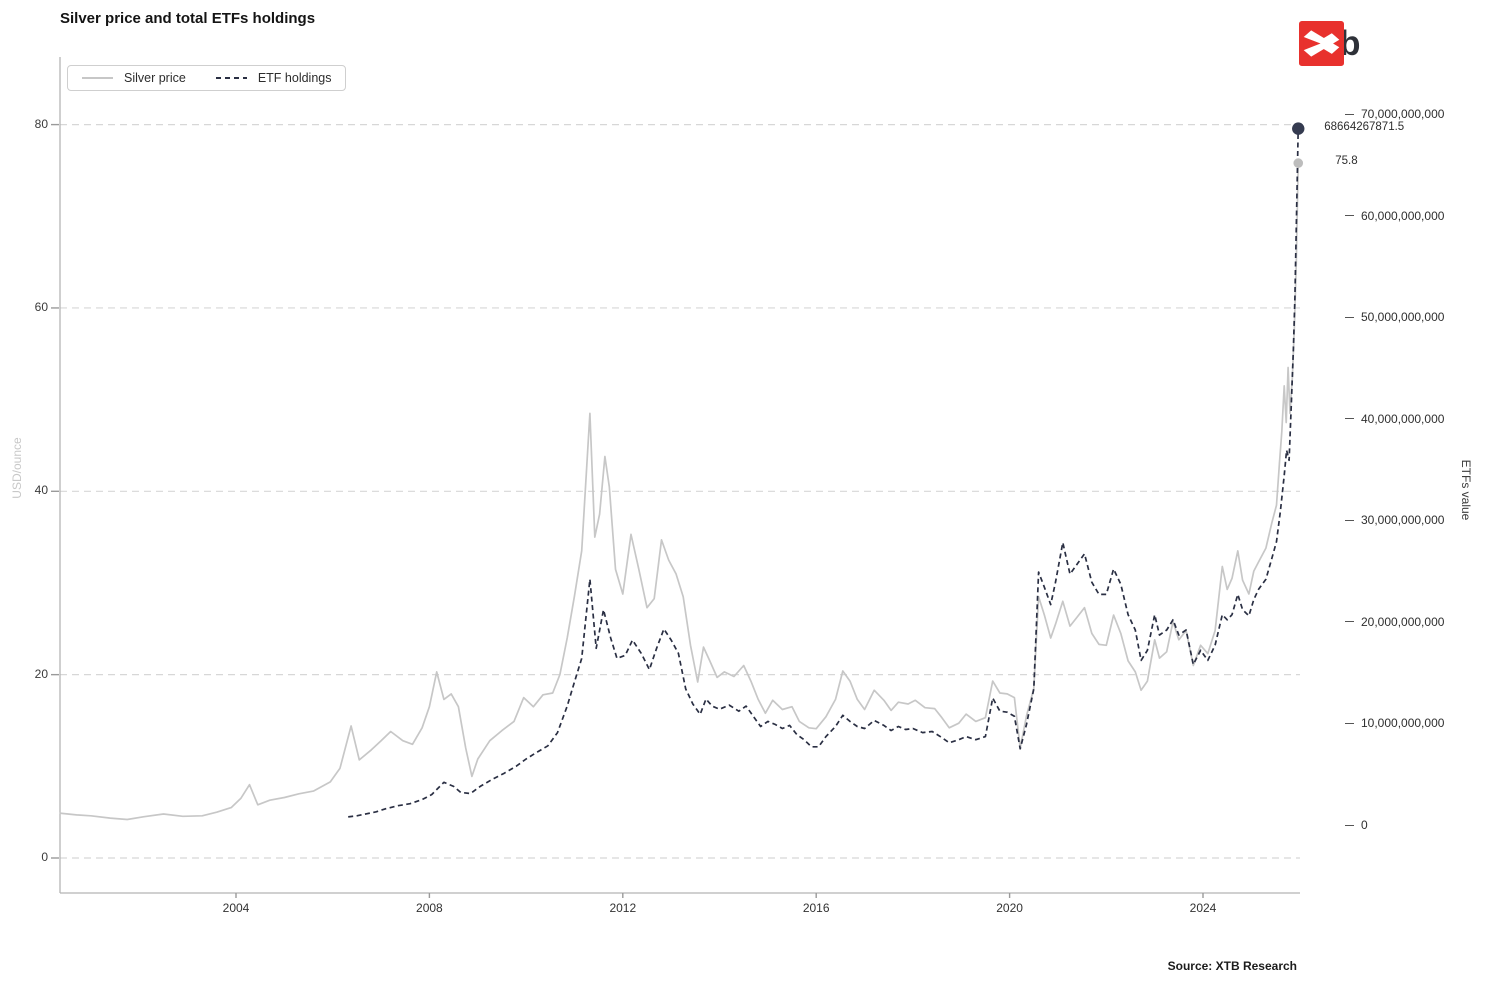 This screenshot has height=988, width=1488. I want to click on right-axis-tick: 30,000,000,000, so click(1394, 520).